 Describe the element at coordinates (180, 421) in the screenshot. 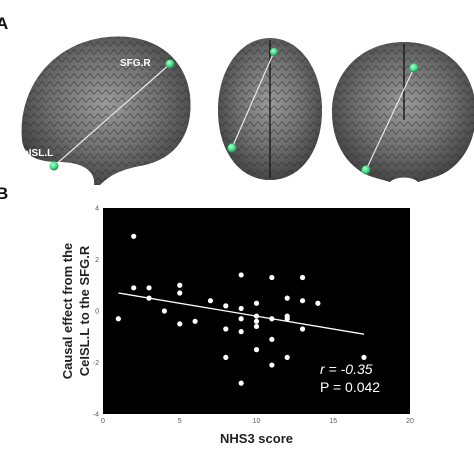

I see `x-tick-label: 5` at that location.